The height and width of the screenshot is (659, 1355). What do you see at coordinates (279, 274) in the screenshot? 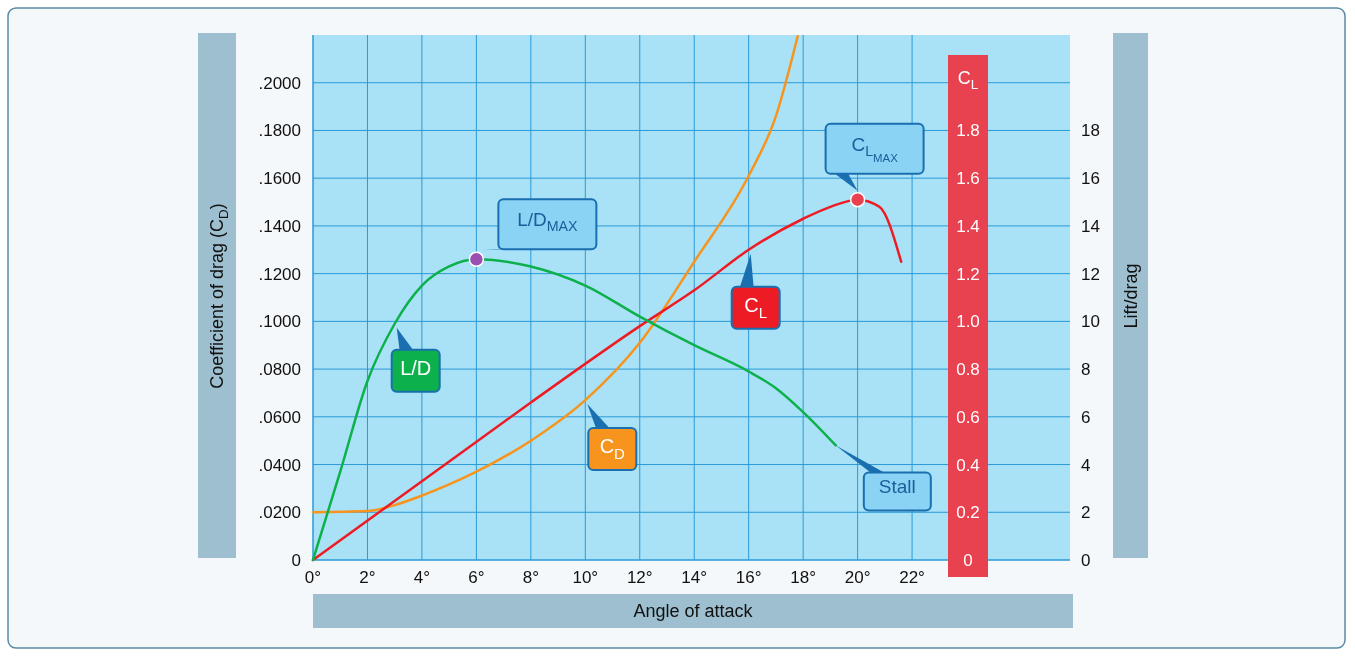
I see `y-tick-label: .1200` at bounding box center [279, 274].